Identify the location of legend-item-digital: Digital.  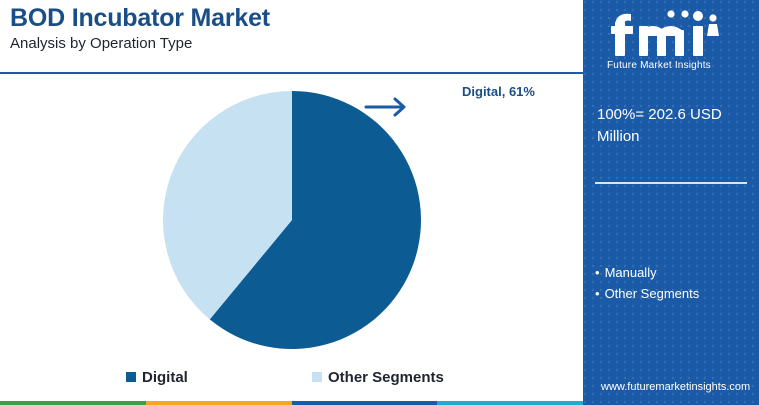
(157, 377).